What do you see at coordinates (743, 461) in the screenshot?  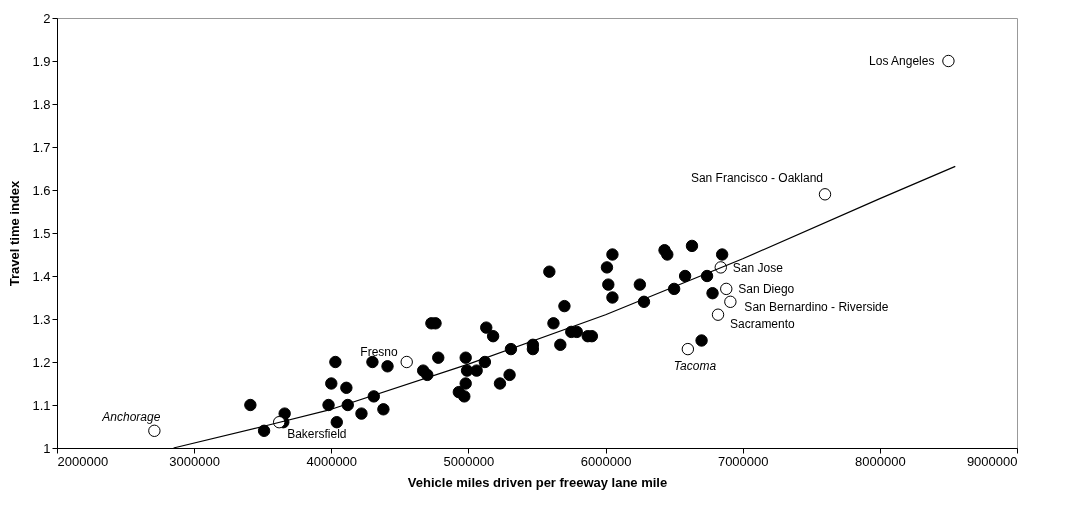 I see `x-tick-label: 7000000` at bounding box center [743, 461].